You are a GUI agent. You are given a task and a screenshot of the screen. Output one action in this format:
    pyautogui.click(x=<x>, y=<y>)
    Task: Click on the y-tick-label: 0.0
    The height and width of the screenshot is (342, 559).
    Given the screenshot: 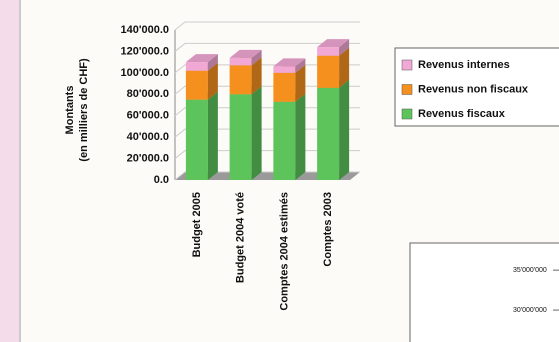 What is the action you would take?
    pyautogui.click(x=161, y=180)
    